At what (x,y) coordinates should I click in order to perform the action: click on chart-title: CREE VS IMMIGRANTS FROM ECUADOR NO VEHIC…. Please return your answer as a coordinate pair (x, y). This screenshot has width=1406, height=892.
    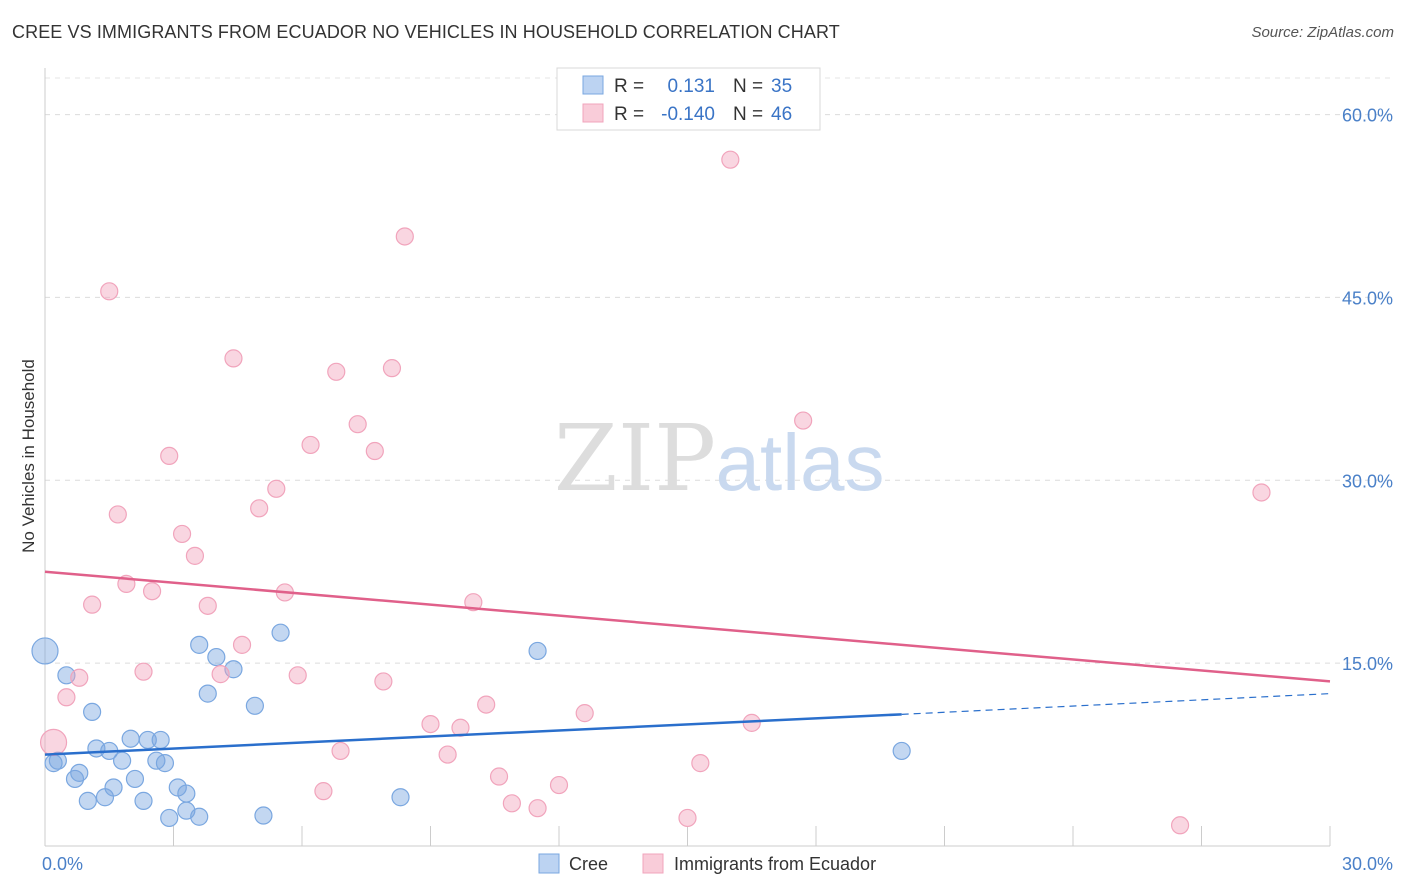
    Looking at the image, I should click on (426, 32).